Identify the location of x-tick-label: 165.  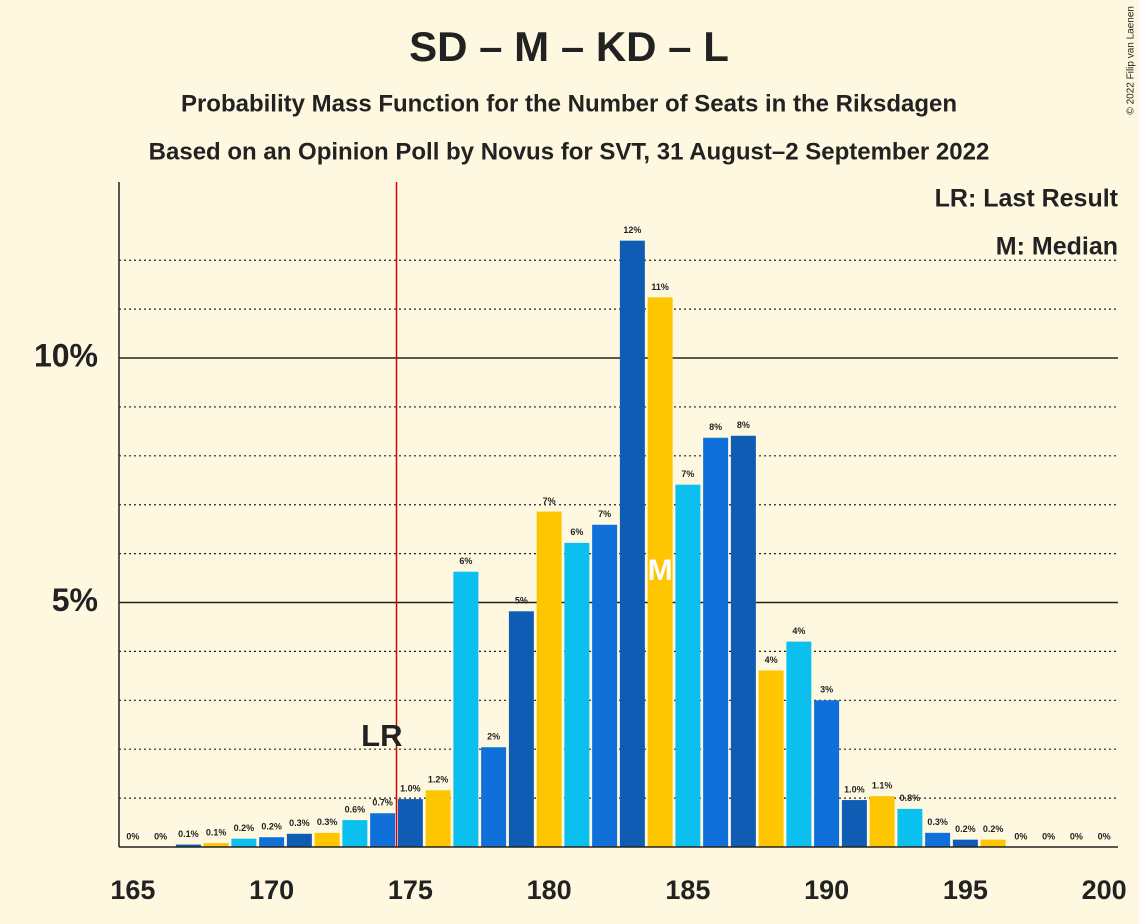
(132, 890).